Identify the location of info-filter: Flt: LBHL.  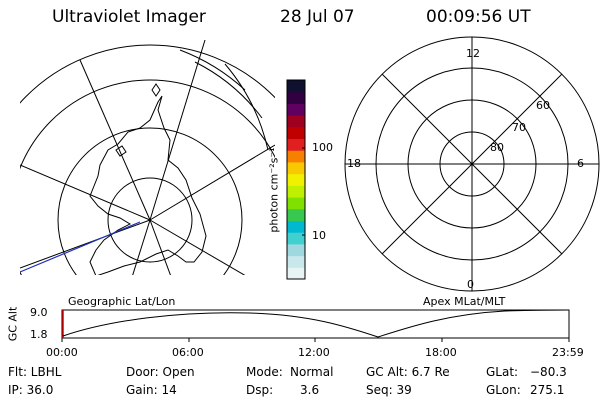
(35, 372).